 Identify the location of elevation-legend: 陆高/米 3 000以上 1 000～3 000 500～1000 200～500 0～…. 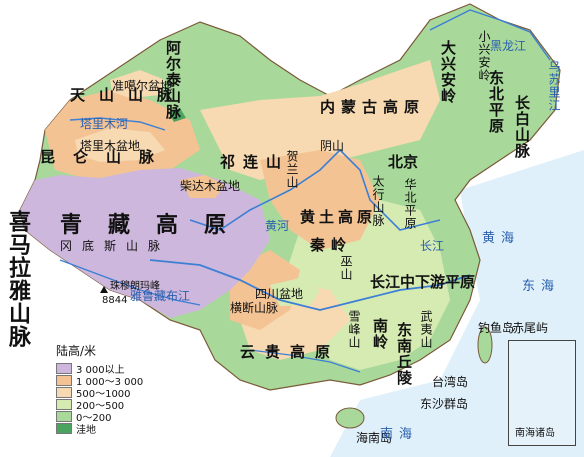
(100, 389).